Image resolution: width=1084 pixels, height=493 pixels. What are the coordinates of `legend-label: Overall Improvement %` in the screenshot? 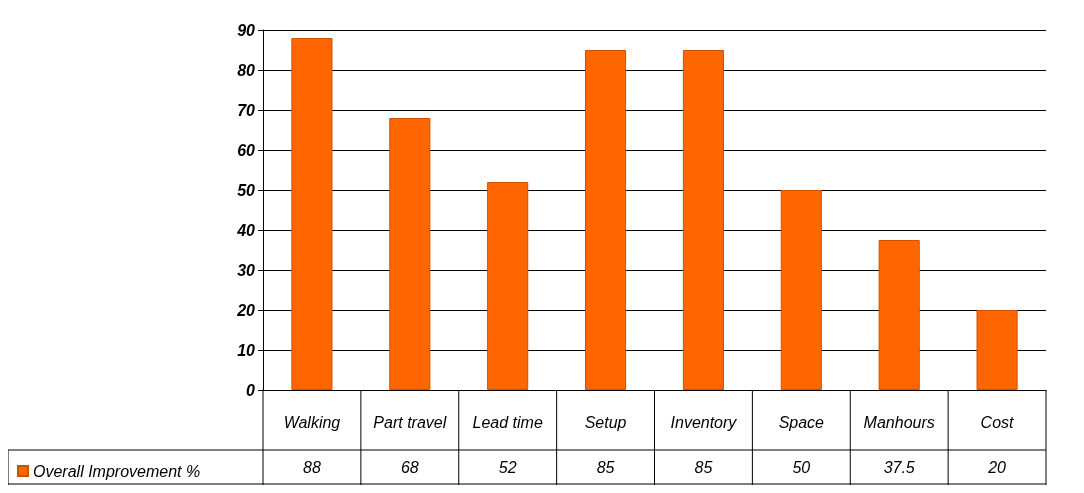 It's located at (117, 471).